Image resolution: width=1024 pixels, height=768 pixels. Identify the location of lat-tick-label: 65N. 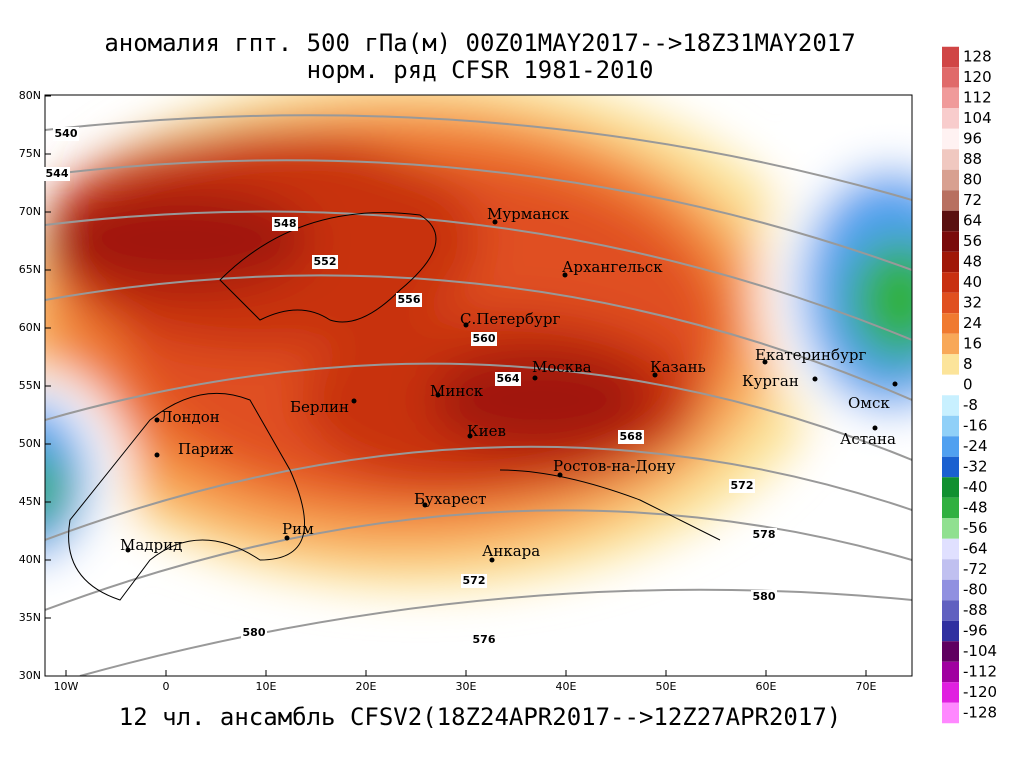
(30, 269).